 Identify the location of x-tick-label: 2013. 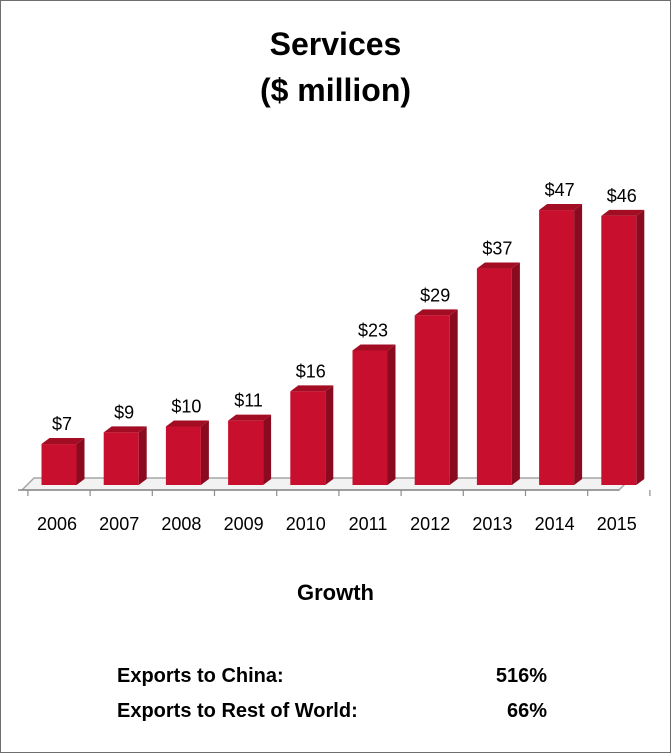
(492, 524).